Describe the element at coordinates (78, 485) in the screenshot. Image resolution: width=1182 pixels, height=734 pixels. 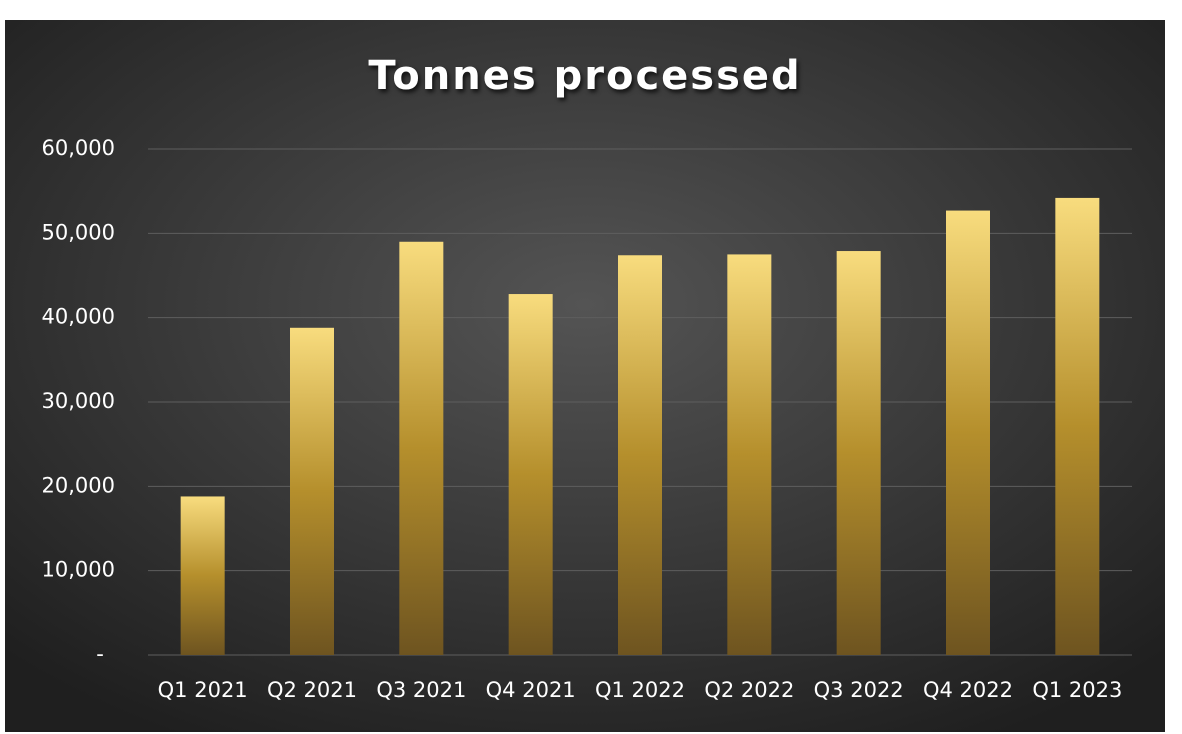
I see `y-tick-label: 20,000` at that location.